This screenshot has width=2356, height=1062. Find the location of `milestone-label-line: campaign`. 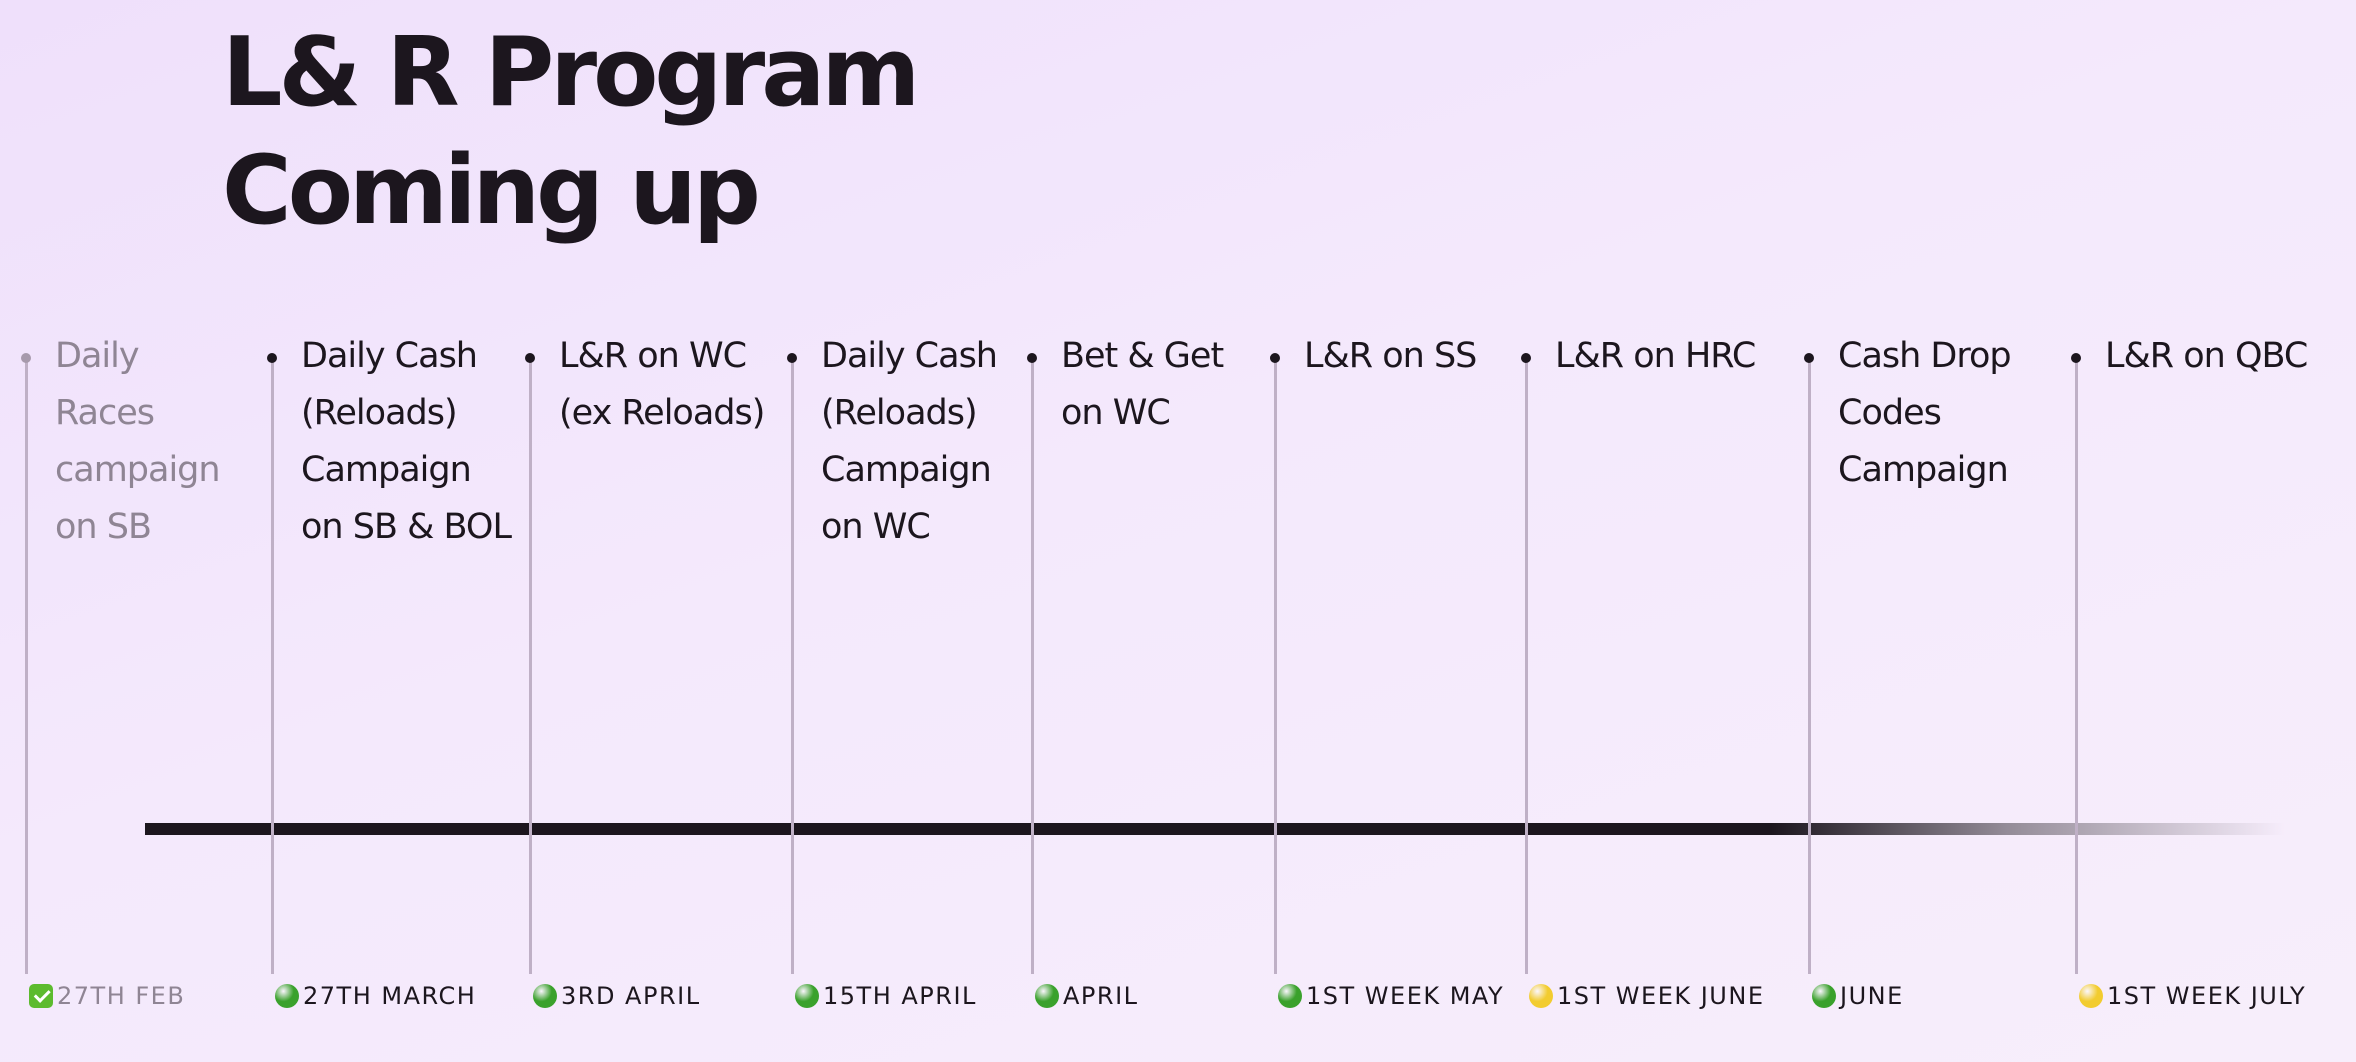

milestone-label-line: campaign is located at coordinates (138, 470).